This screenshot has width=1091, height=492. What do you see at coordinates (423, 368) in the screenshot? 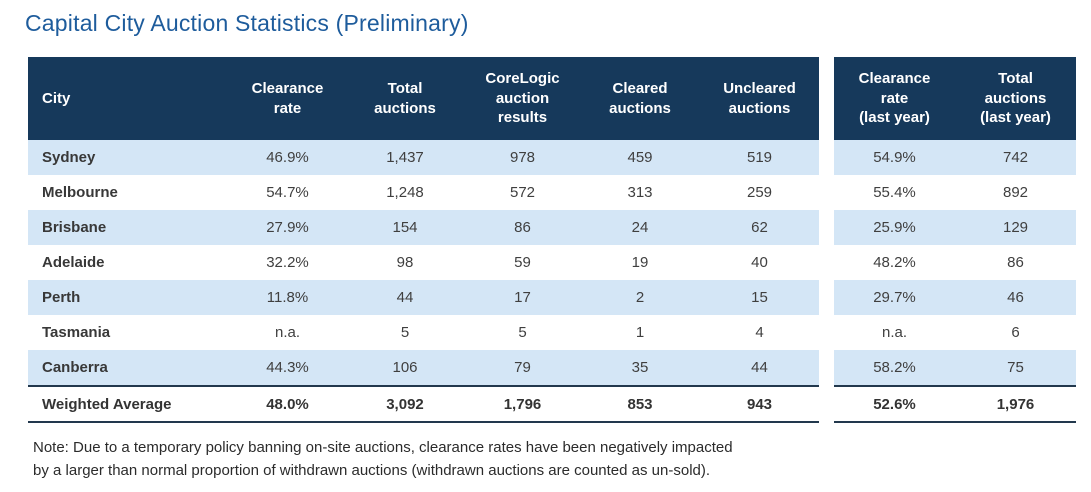
I see `table-row: Canberra 44.3% 106 79 35 44` at bounding box center [423, 368].